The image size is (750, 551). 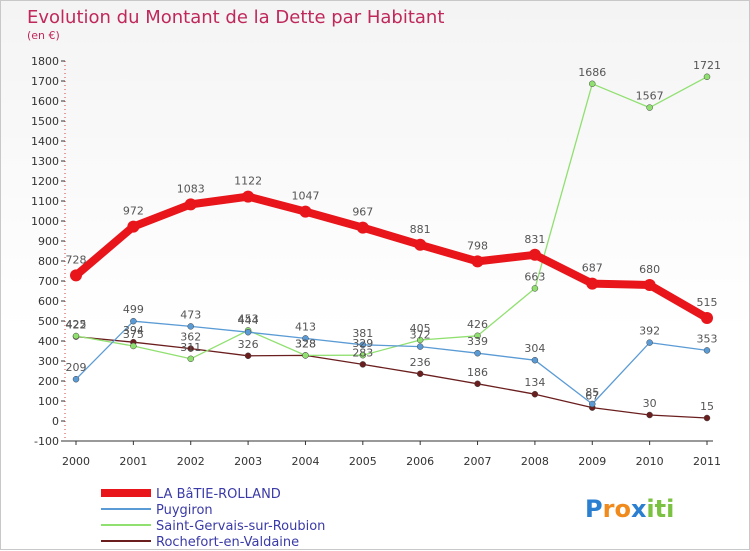 I want to click on data-label: 444, so click(x=248, y=320).